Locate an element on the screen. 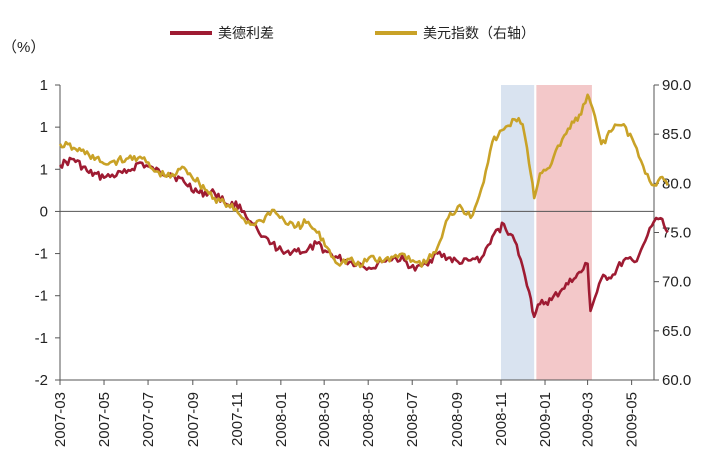 The height and width of the screenshot is (476, 721). y-right-tick-label: 65.0 is located at coordinates (676, 331).